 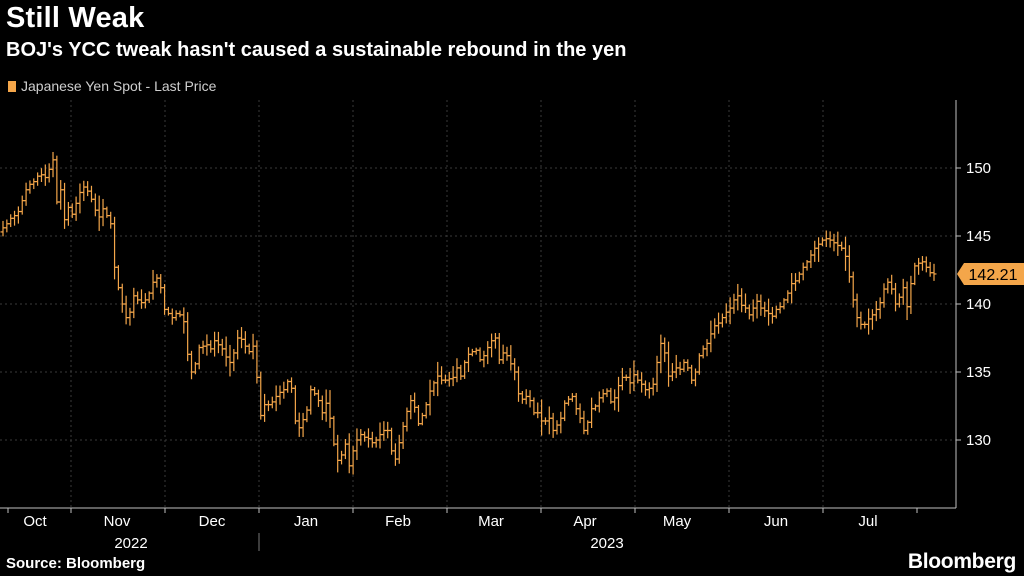 I want to click on x-tick-label: Oct, so click(x=35, y=521).